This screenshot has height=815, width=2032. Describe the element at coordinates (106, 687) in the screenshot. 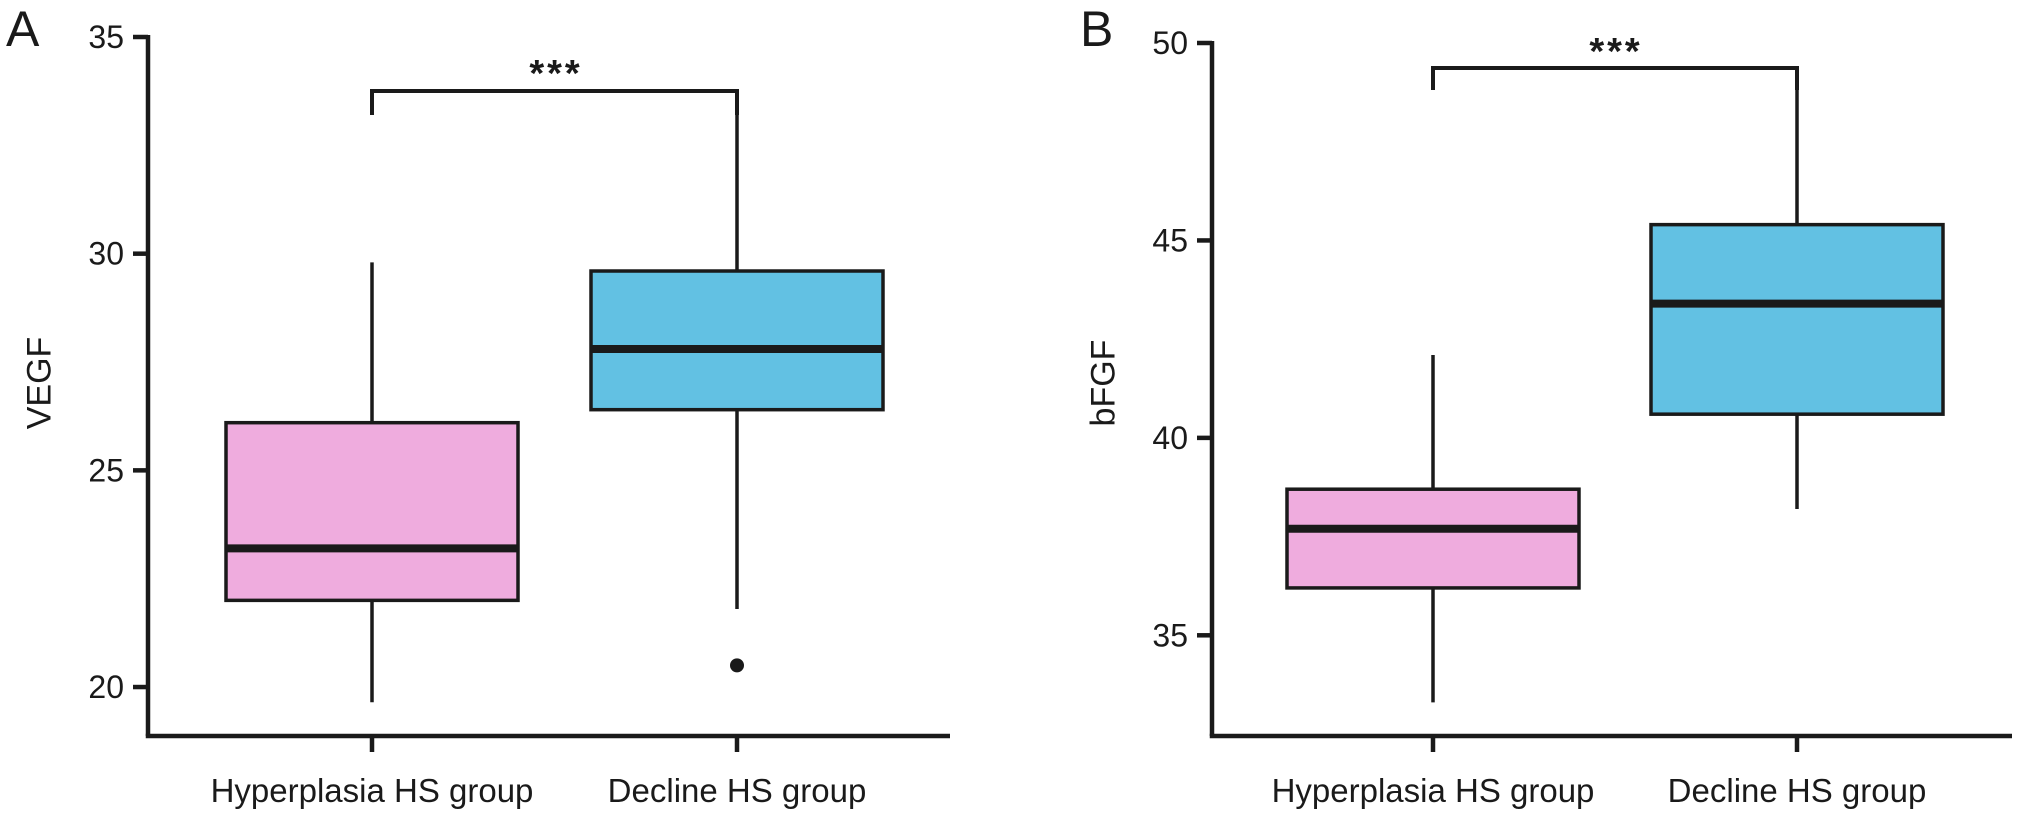

I see `y-axis-tick-label: 20` at that location.